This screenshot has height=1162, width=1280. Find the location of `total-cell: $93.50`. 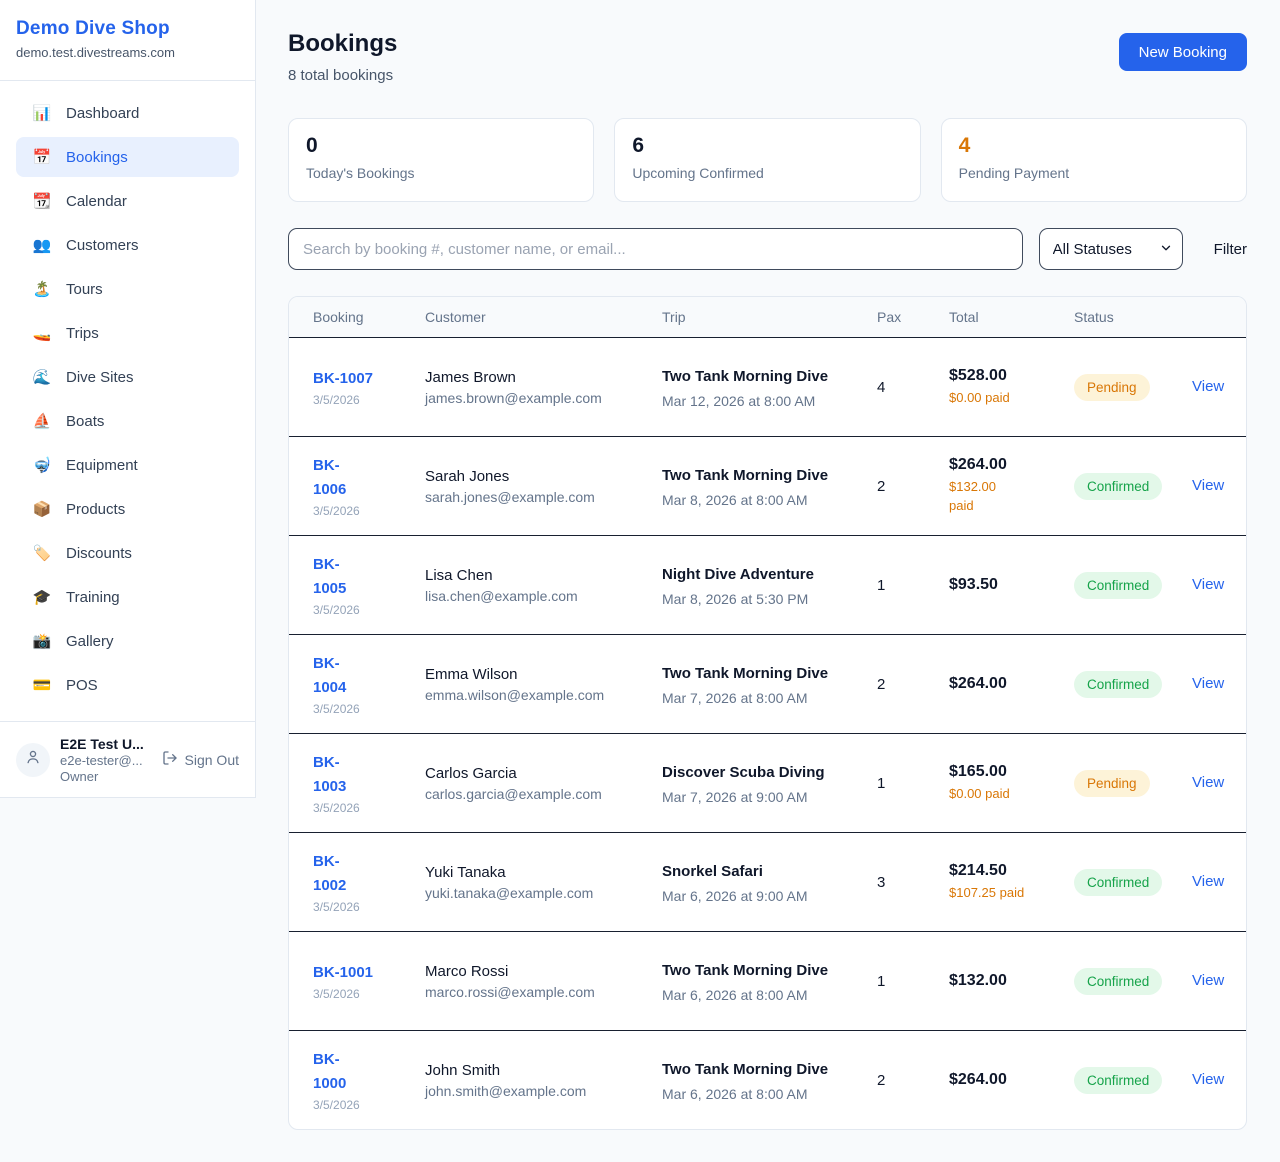

total-cell: $93.50 is located at coordinates (1011, 585).